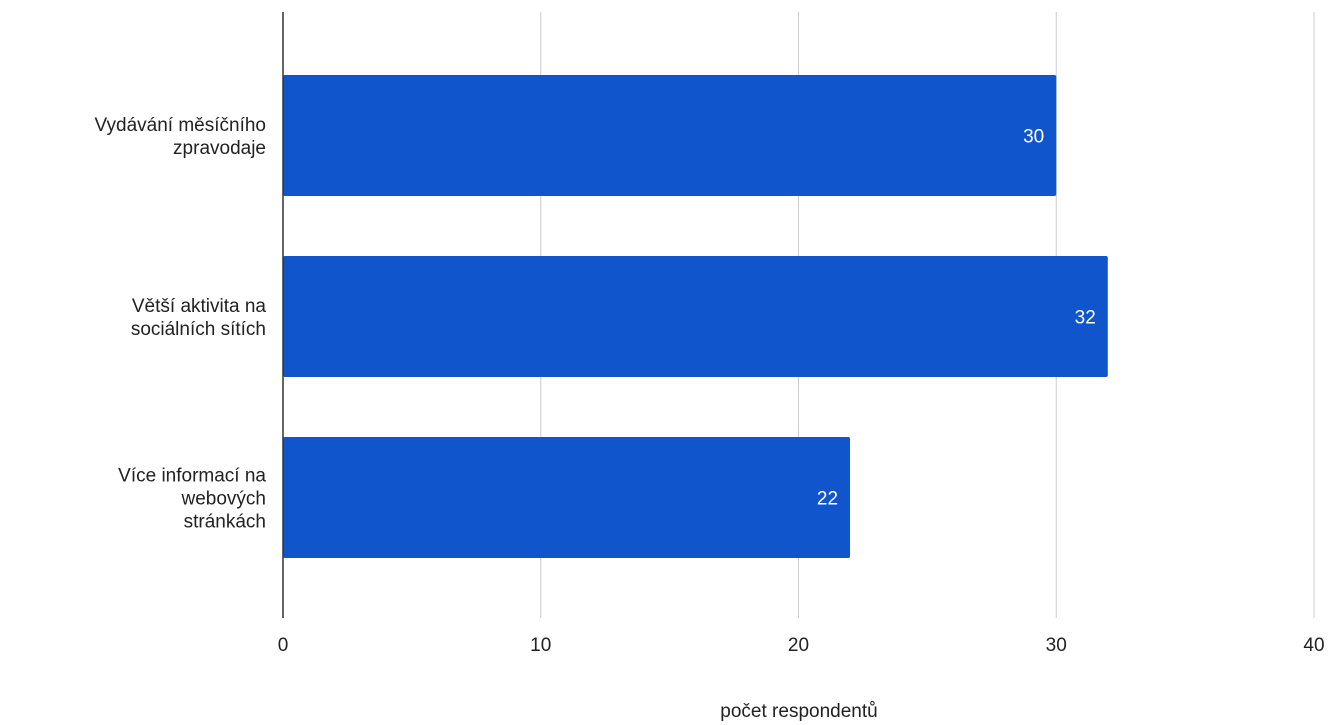  I want to click on category-label: Vydávání měsíčního zpravodaje, so click(180, 137).